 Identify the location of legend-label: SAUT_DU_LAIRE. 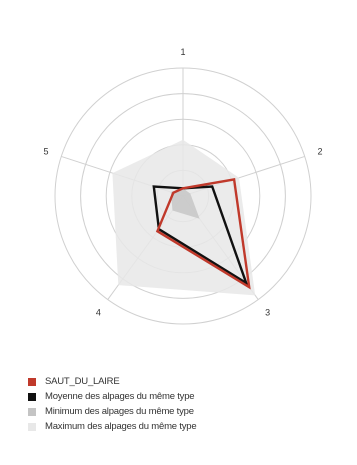
(82, 381).